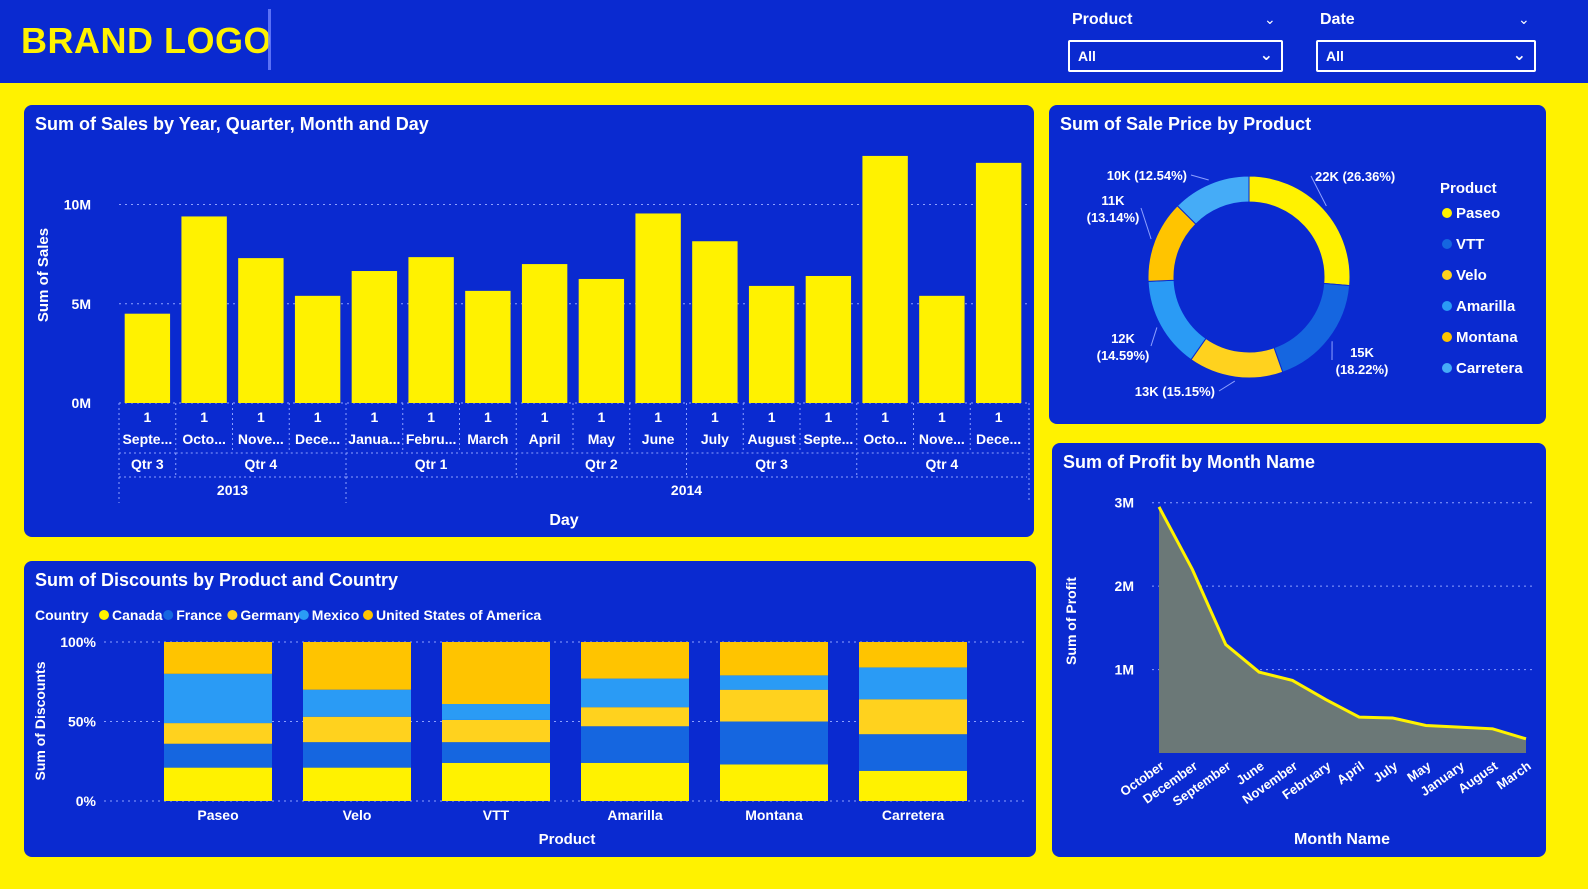 This screenshot has height=889, width=1588. Describe the element at coordinates (81, 304) in the screenshot. I see `y-tick-label: 5M` at that location.